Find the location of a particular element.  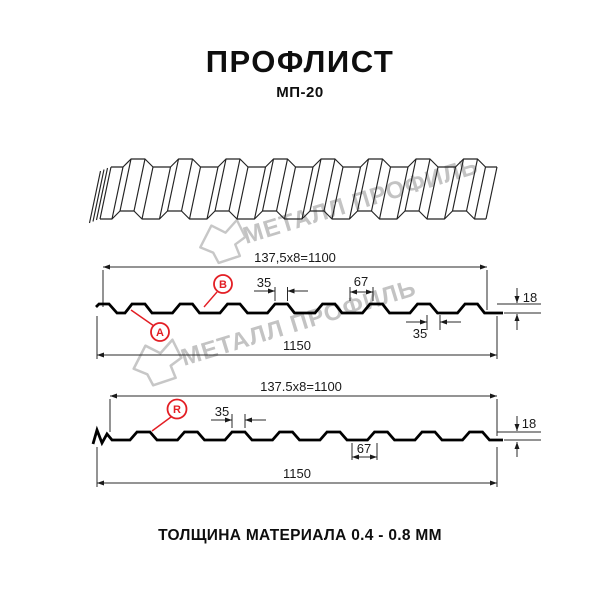

profile-section-top: 137,5x8=1100 35 67 18 is located at coordinates (318, 304).